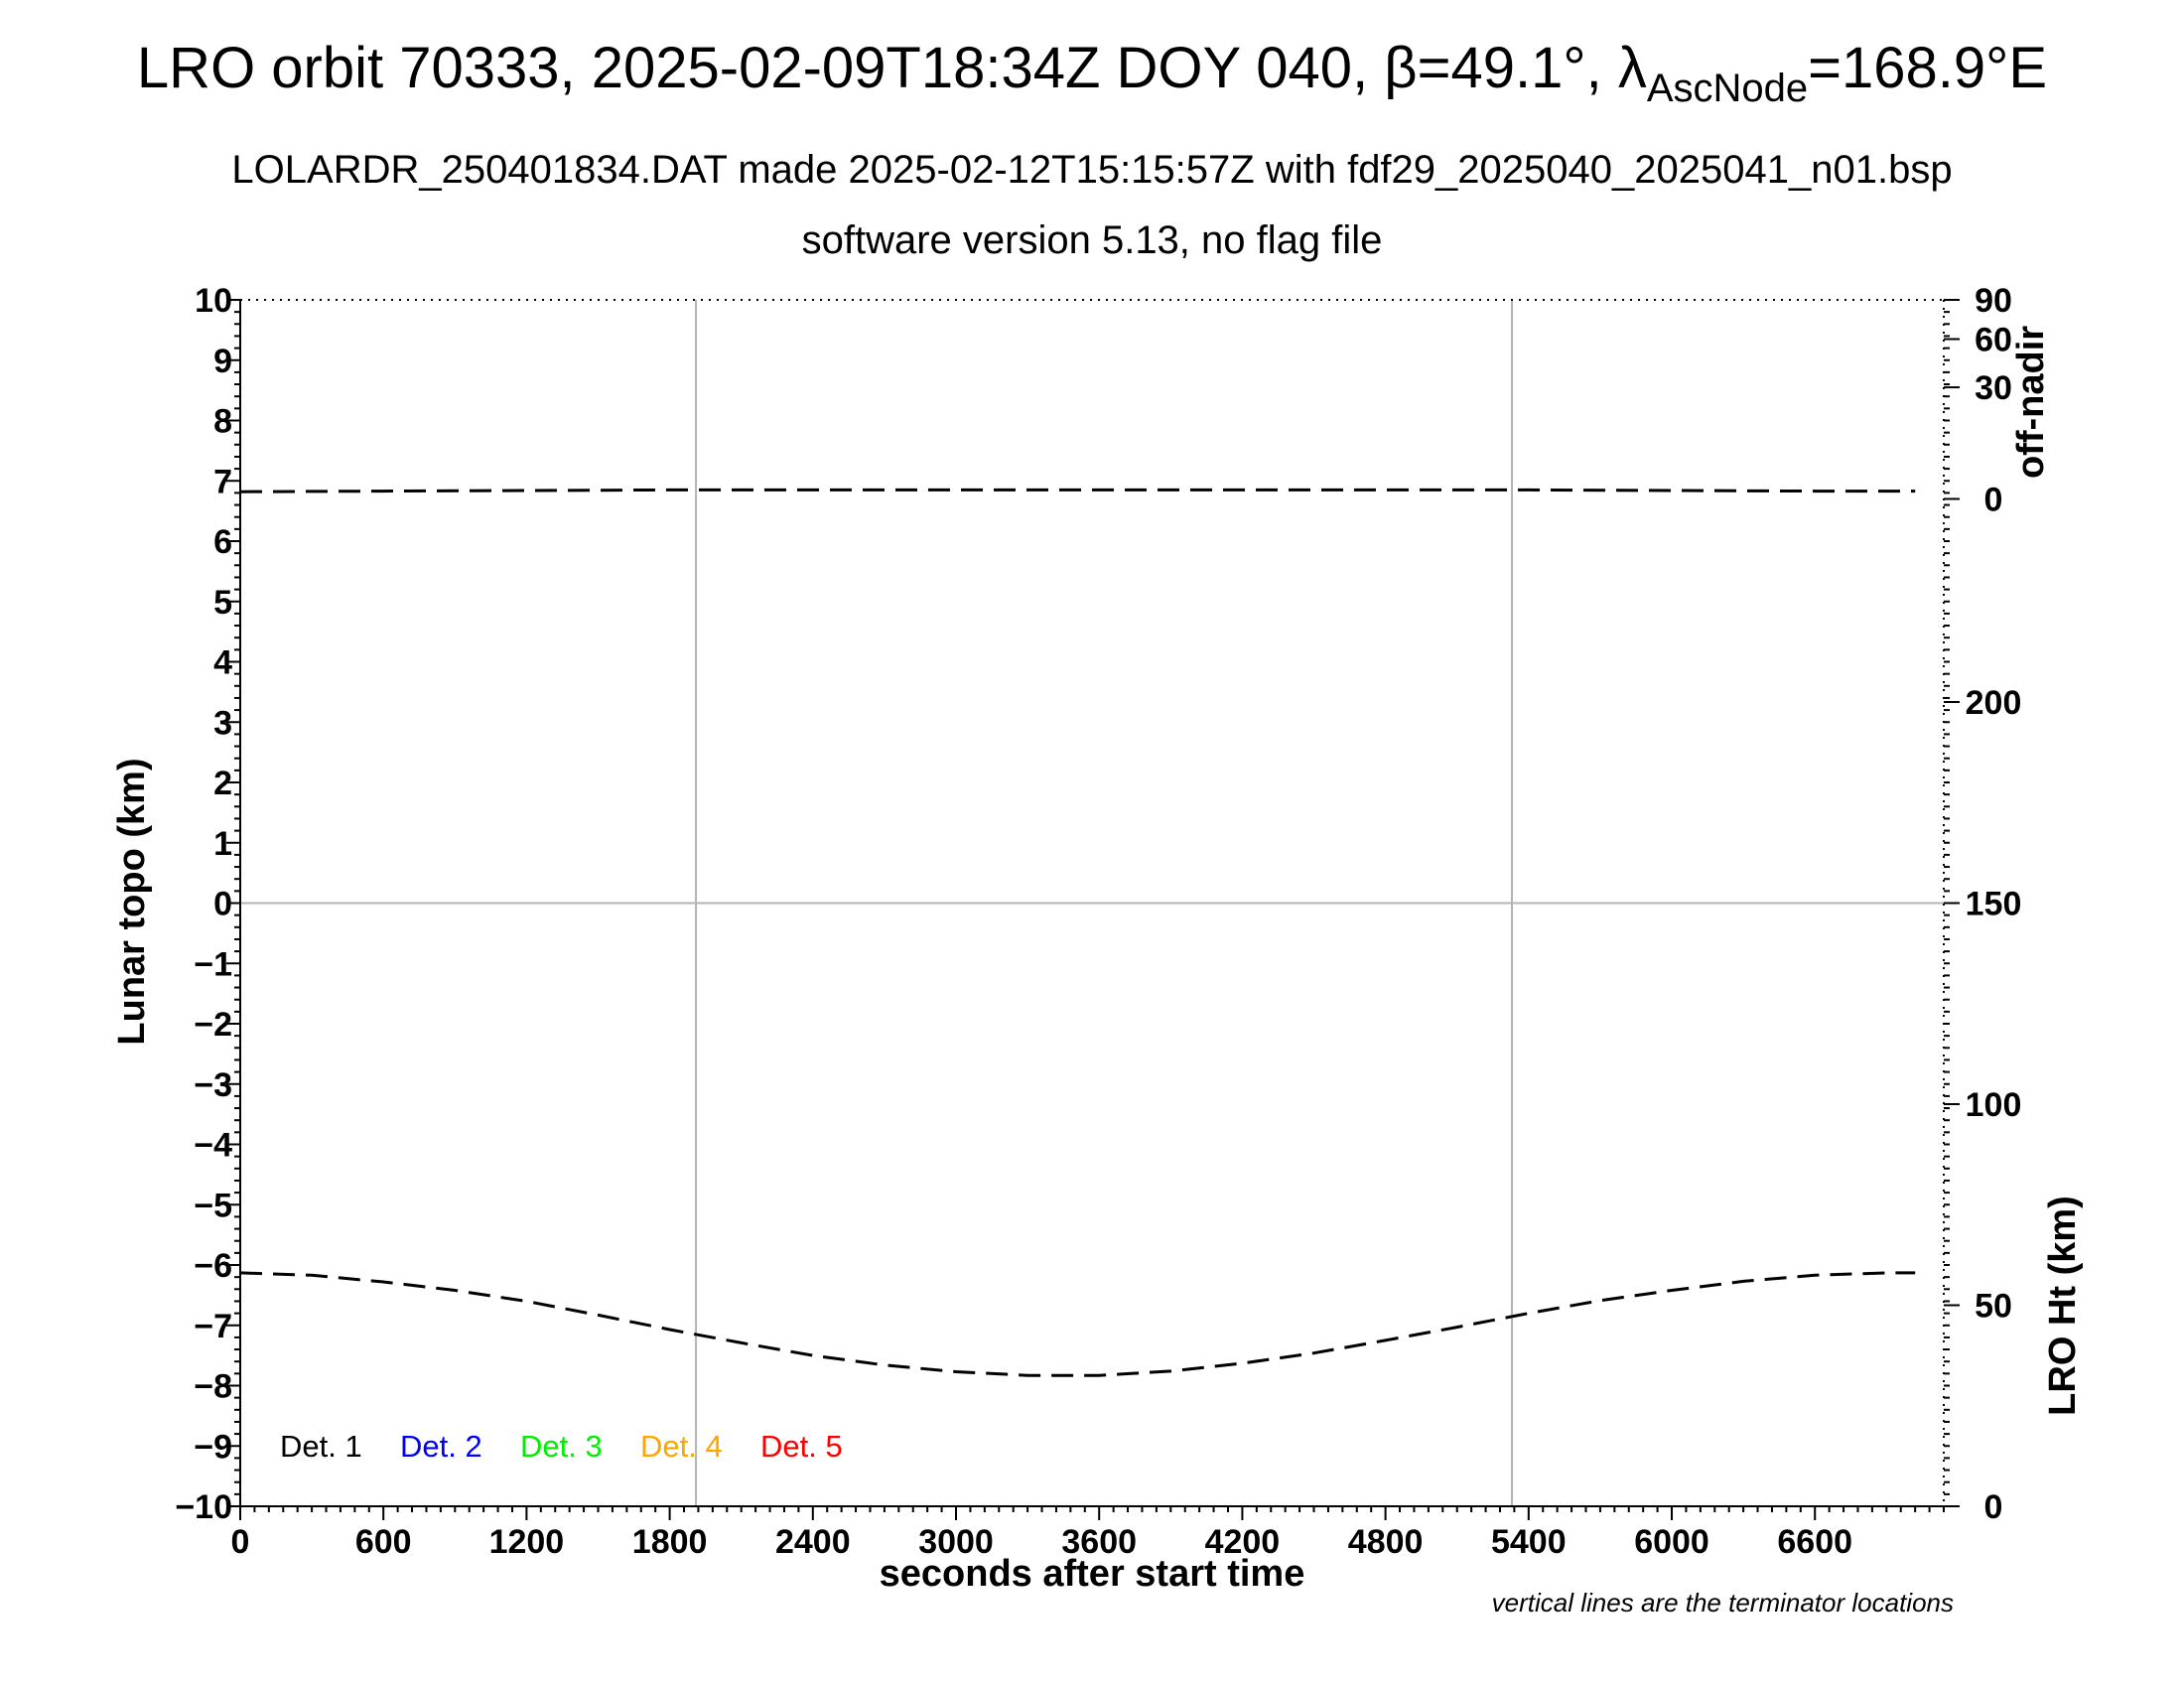 Image resolution: width=2184 pixels, height=1688 pixels. What do you see at coordinates (222, 603) in the screenshot?
I see `y-tick-label: 5` at bounding box center [222, 603].